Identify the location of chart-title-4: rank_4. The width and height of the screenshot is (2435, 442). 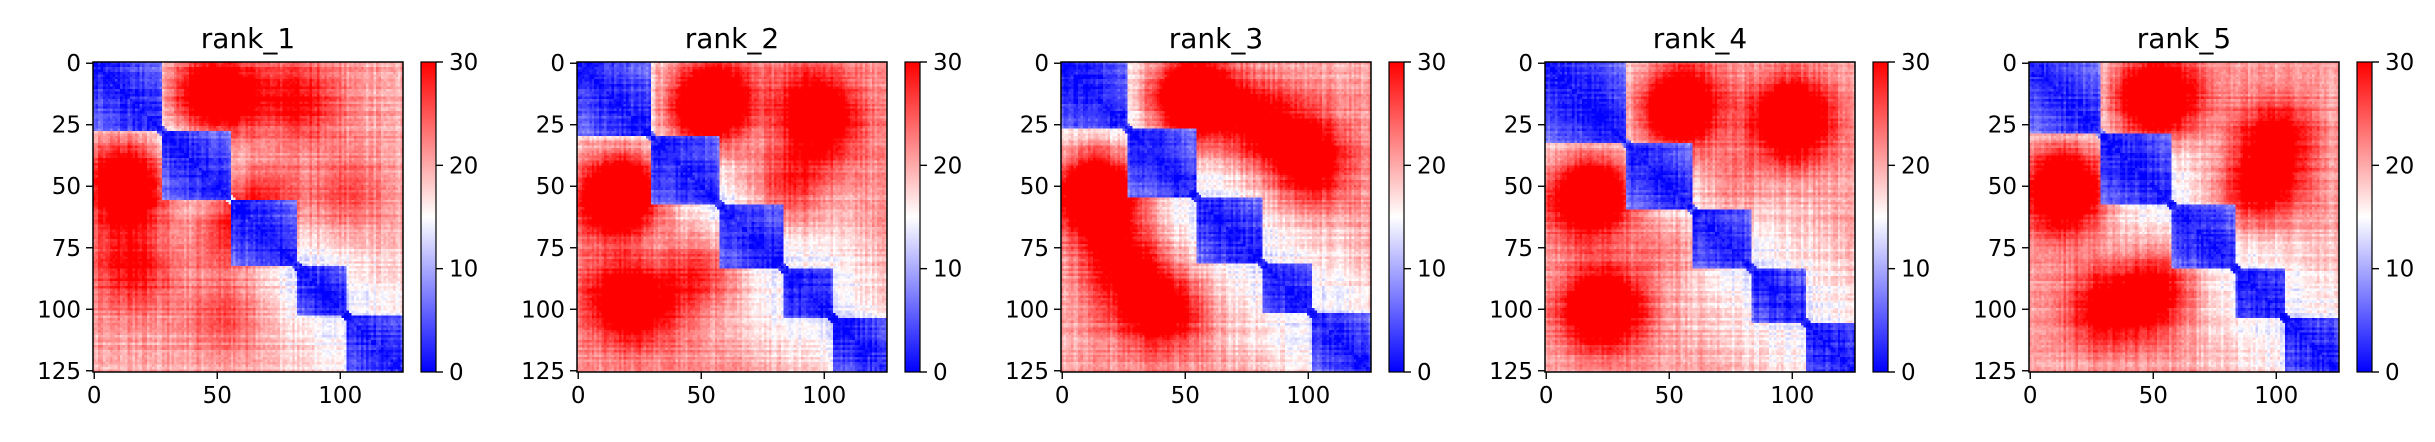
(1700, 38).